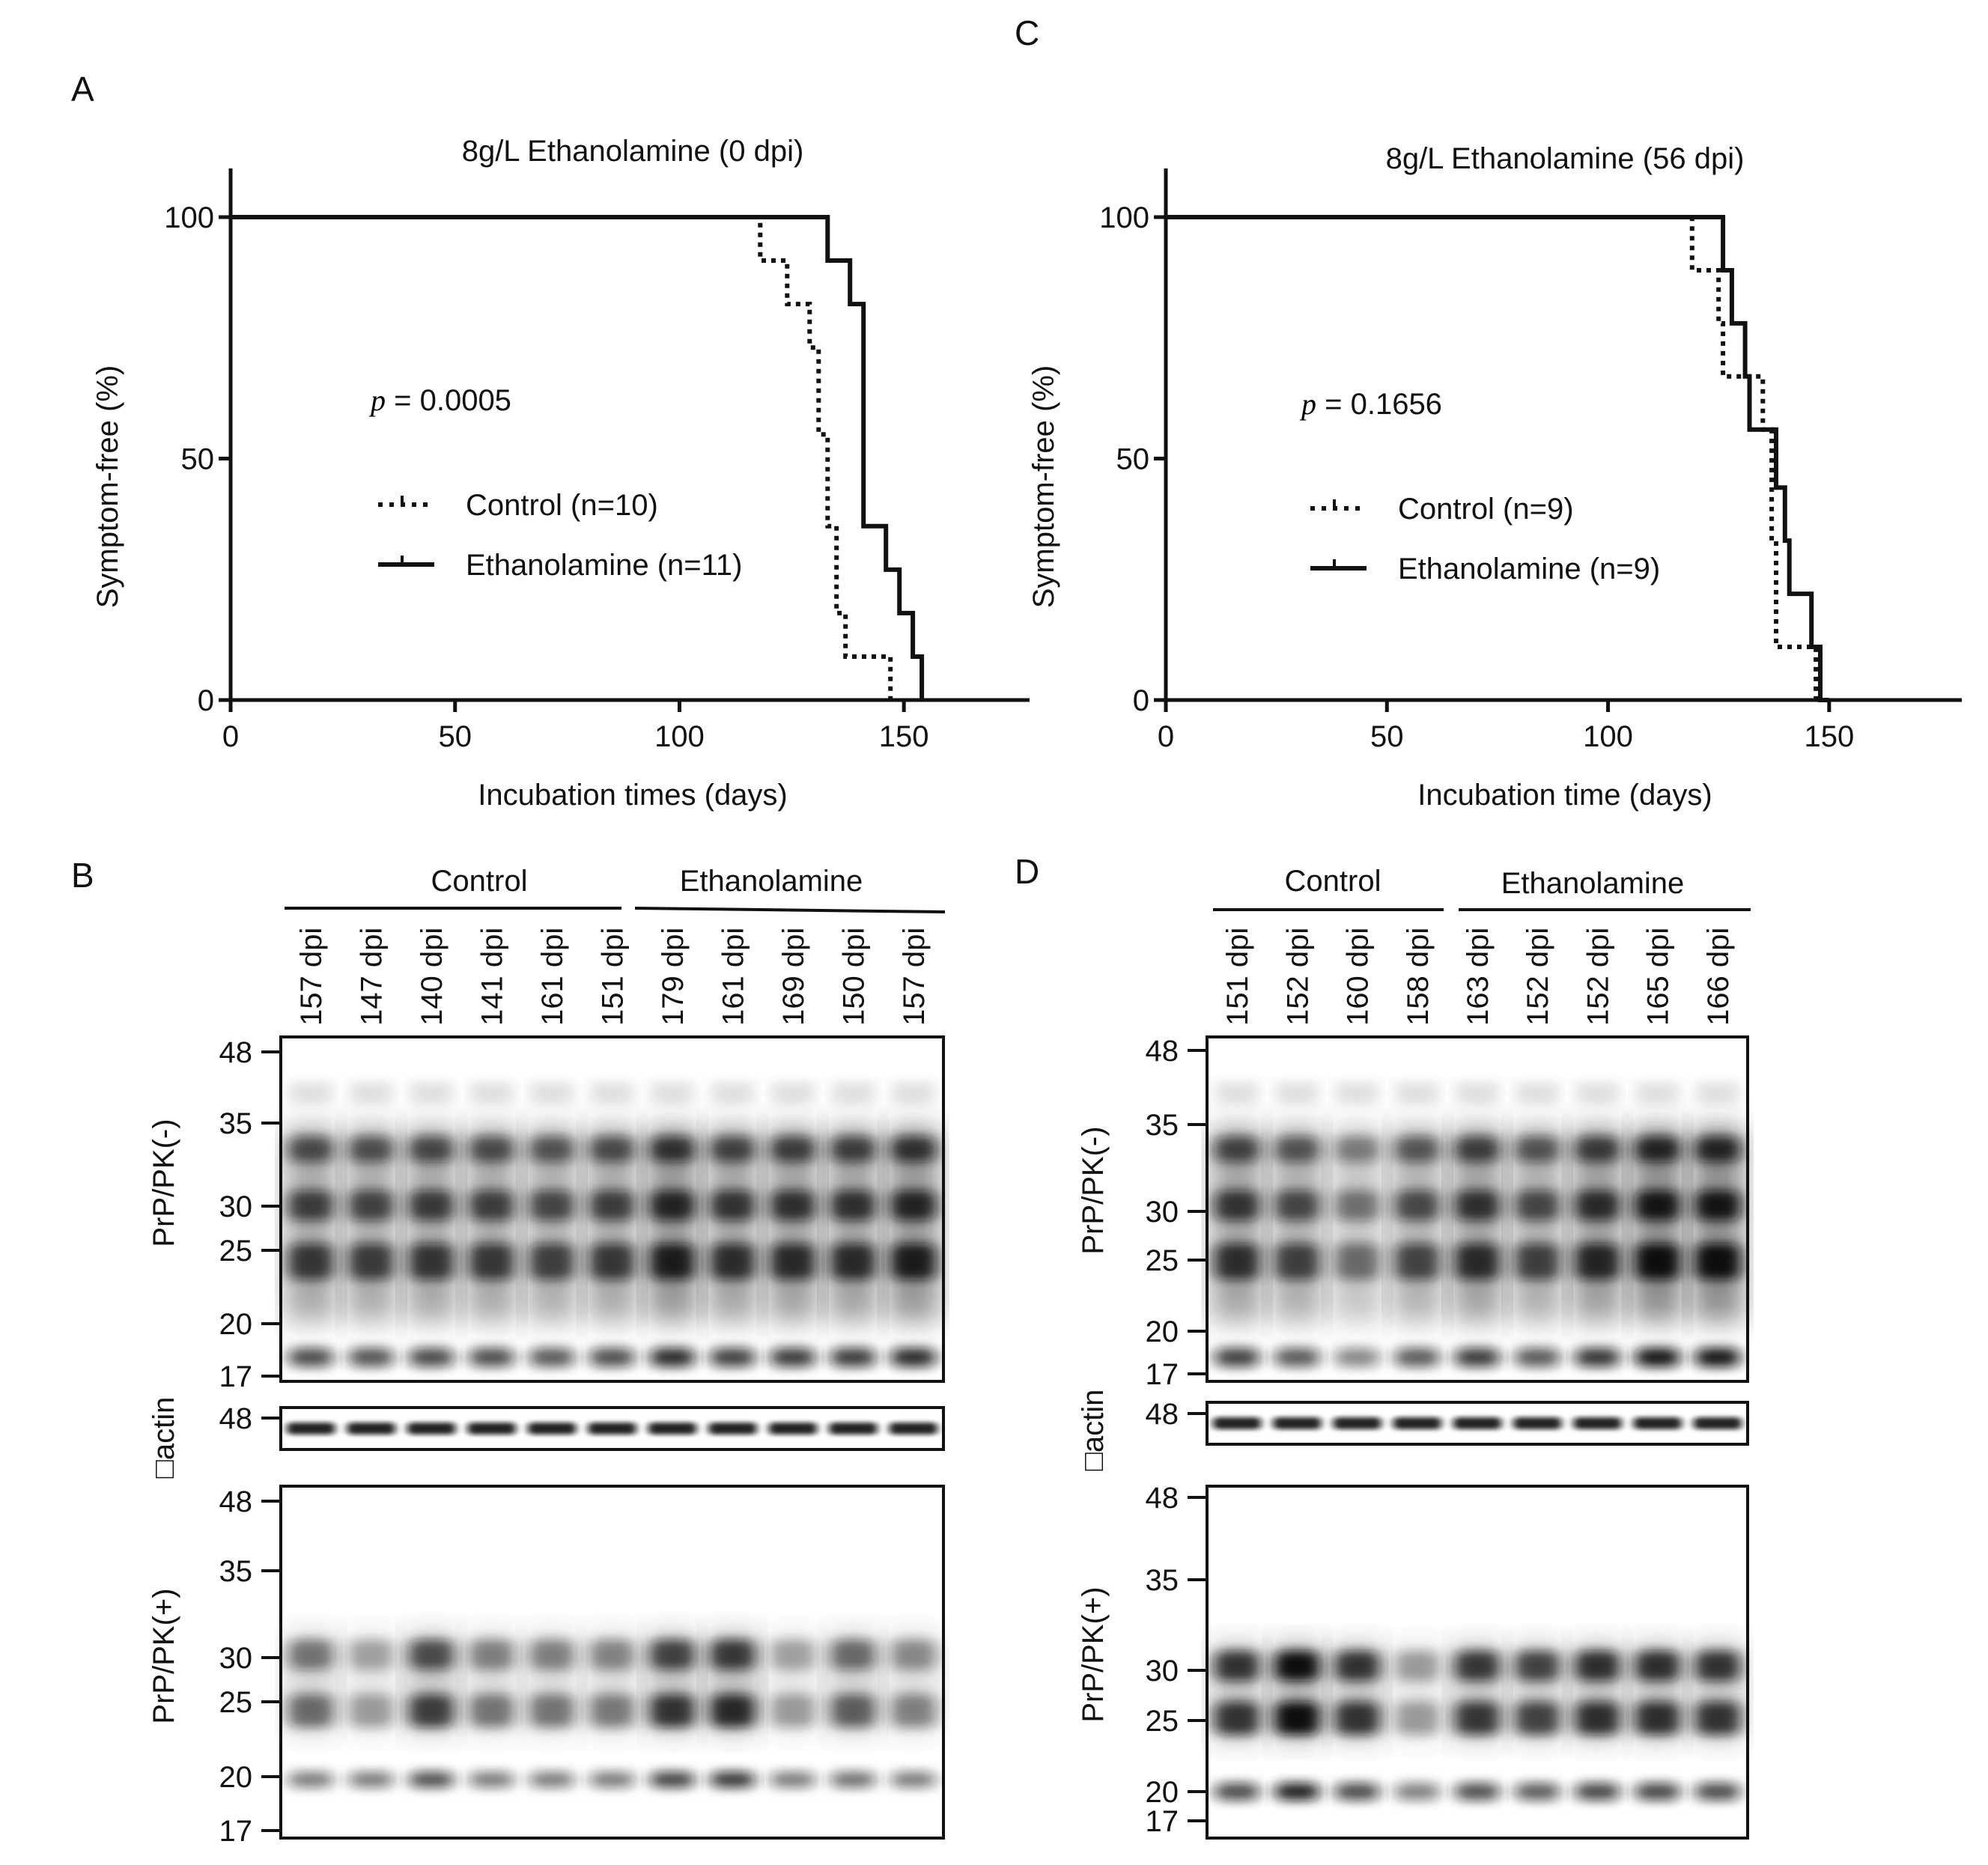 The image size is (1988, 1865). I want to click on series-line-ethanolamine-c, so click(1497, 458).